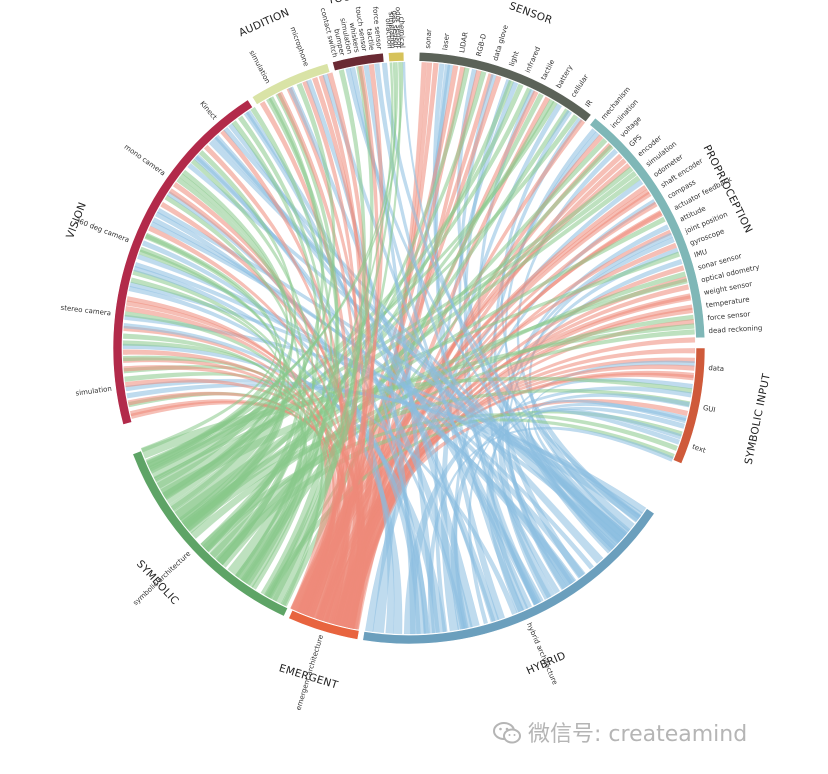 The width and height of the screenshot is (828, 774). What do you see at coordinates (93, 391) in the screenshot?
I see `leaf-label-vision-0: simulation` at bounding box center [93, 391].